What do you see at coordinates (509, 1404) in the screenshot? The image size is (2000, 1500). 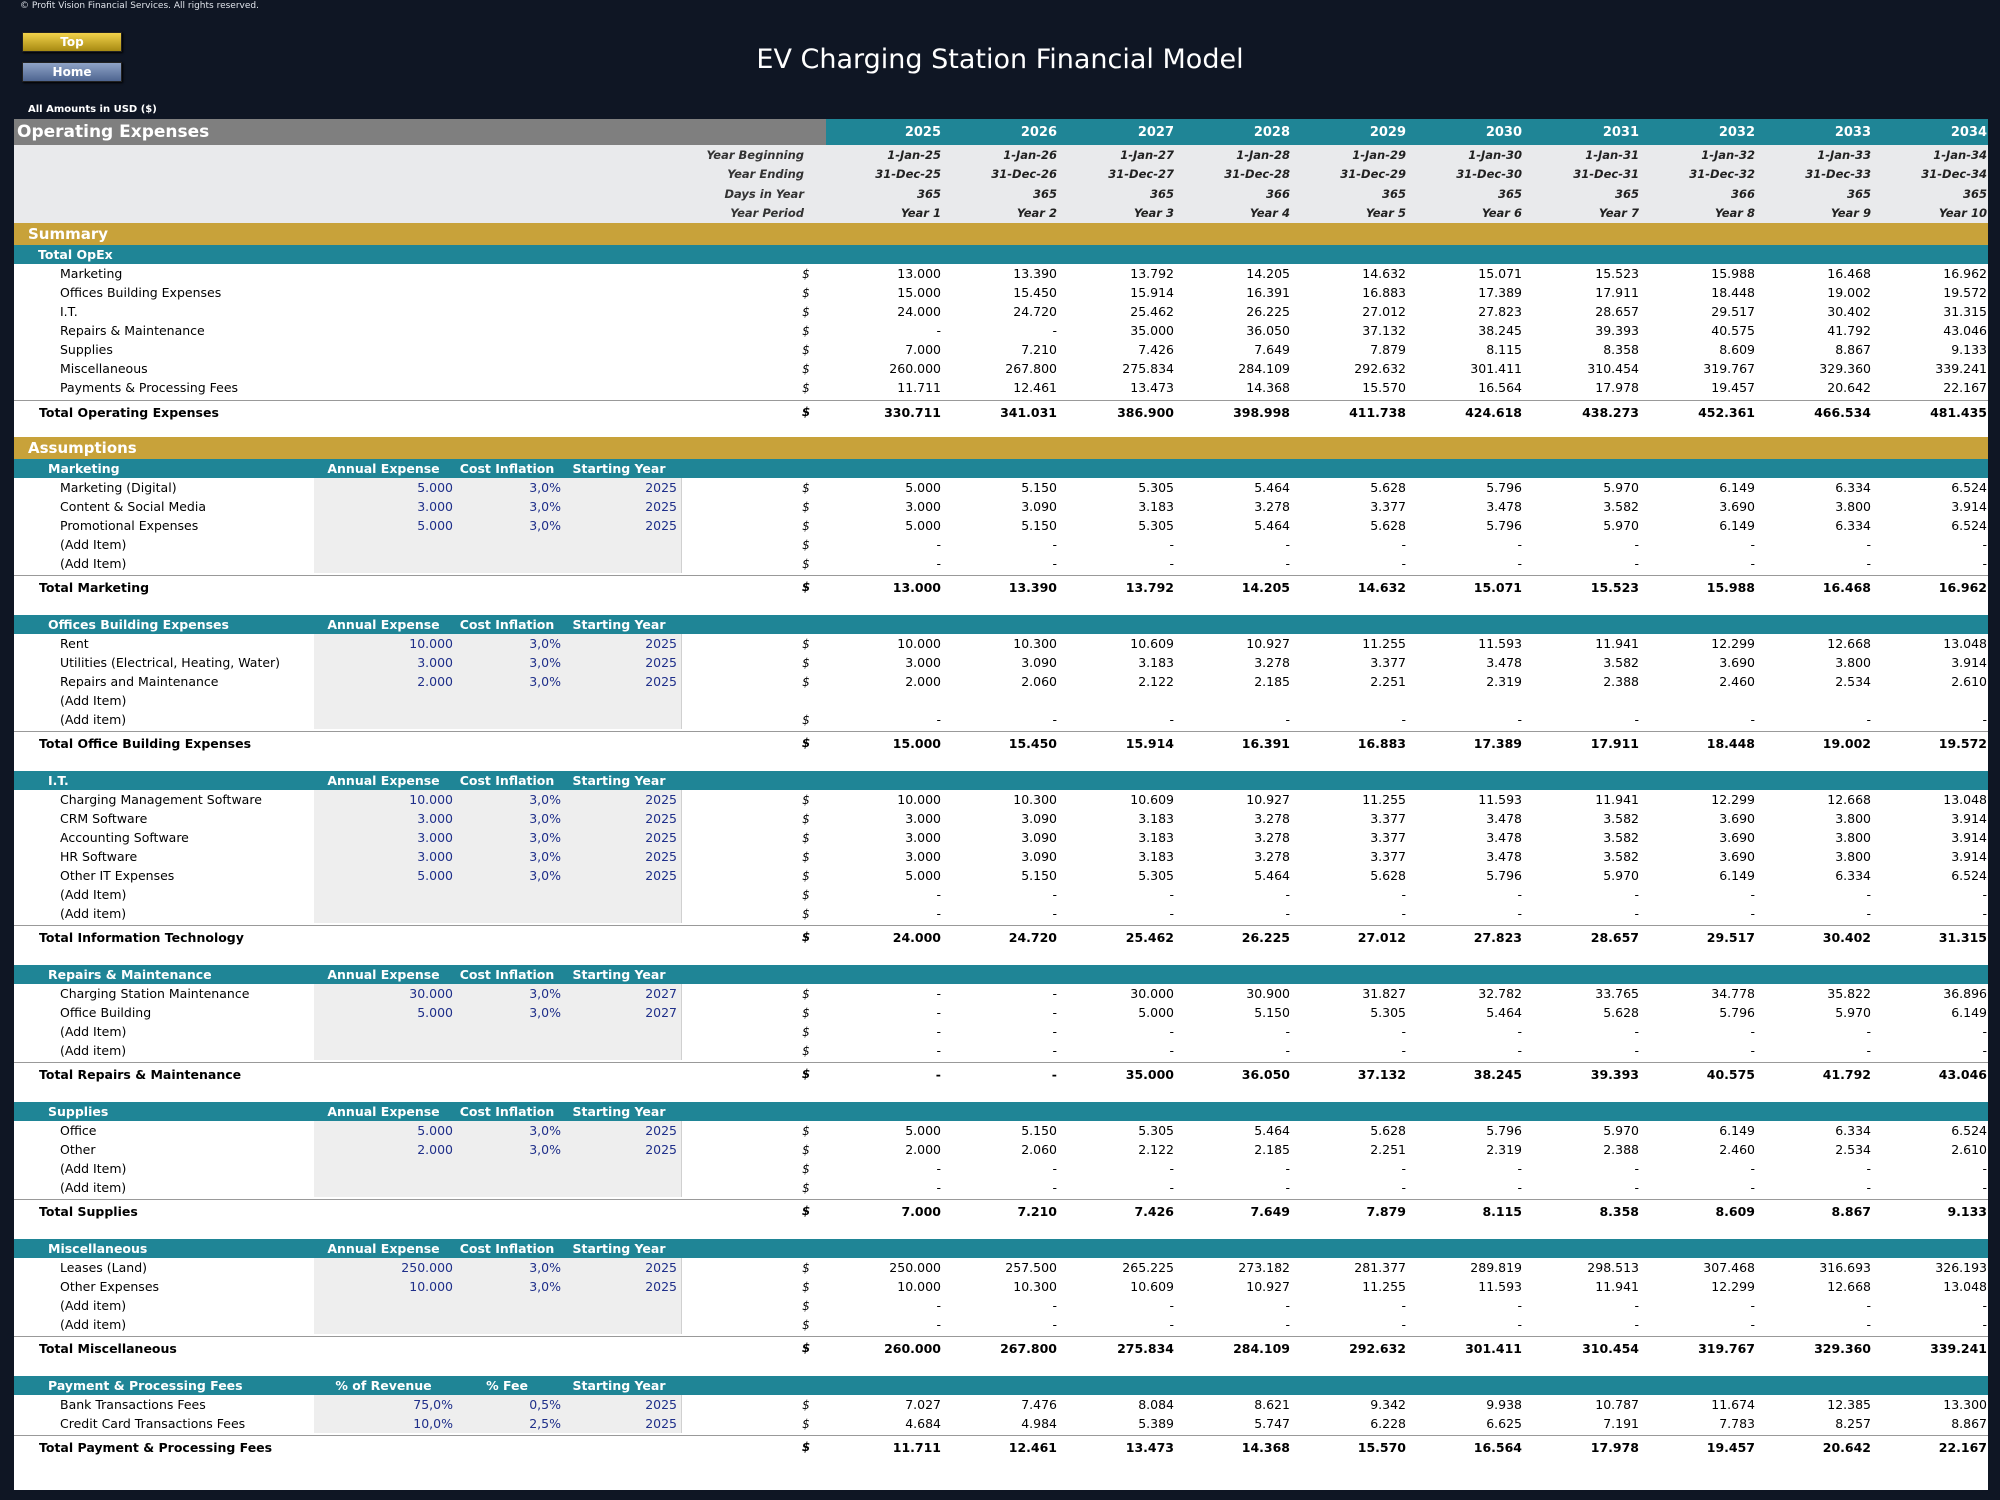 I see `cost-inflation-input: 0,5%` at bounding box center [509, 1404].